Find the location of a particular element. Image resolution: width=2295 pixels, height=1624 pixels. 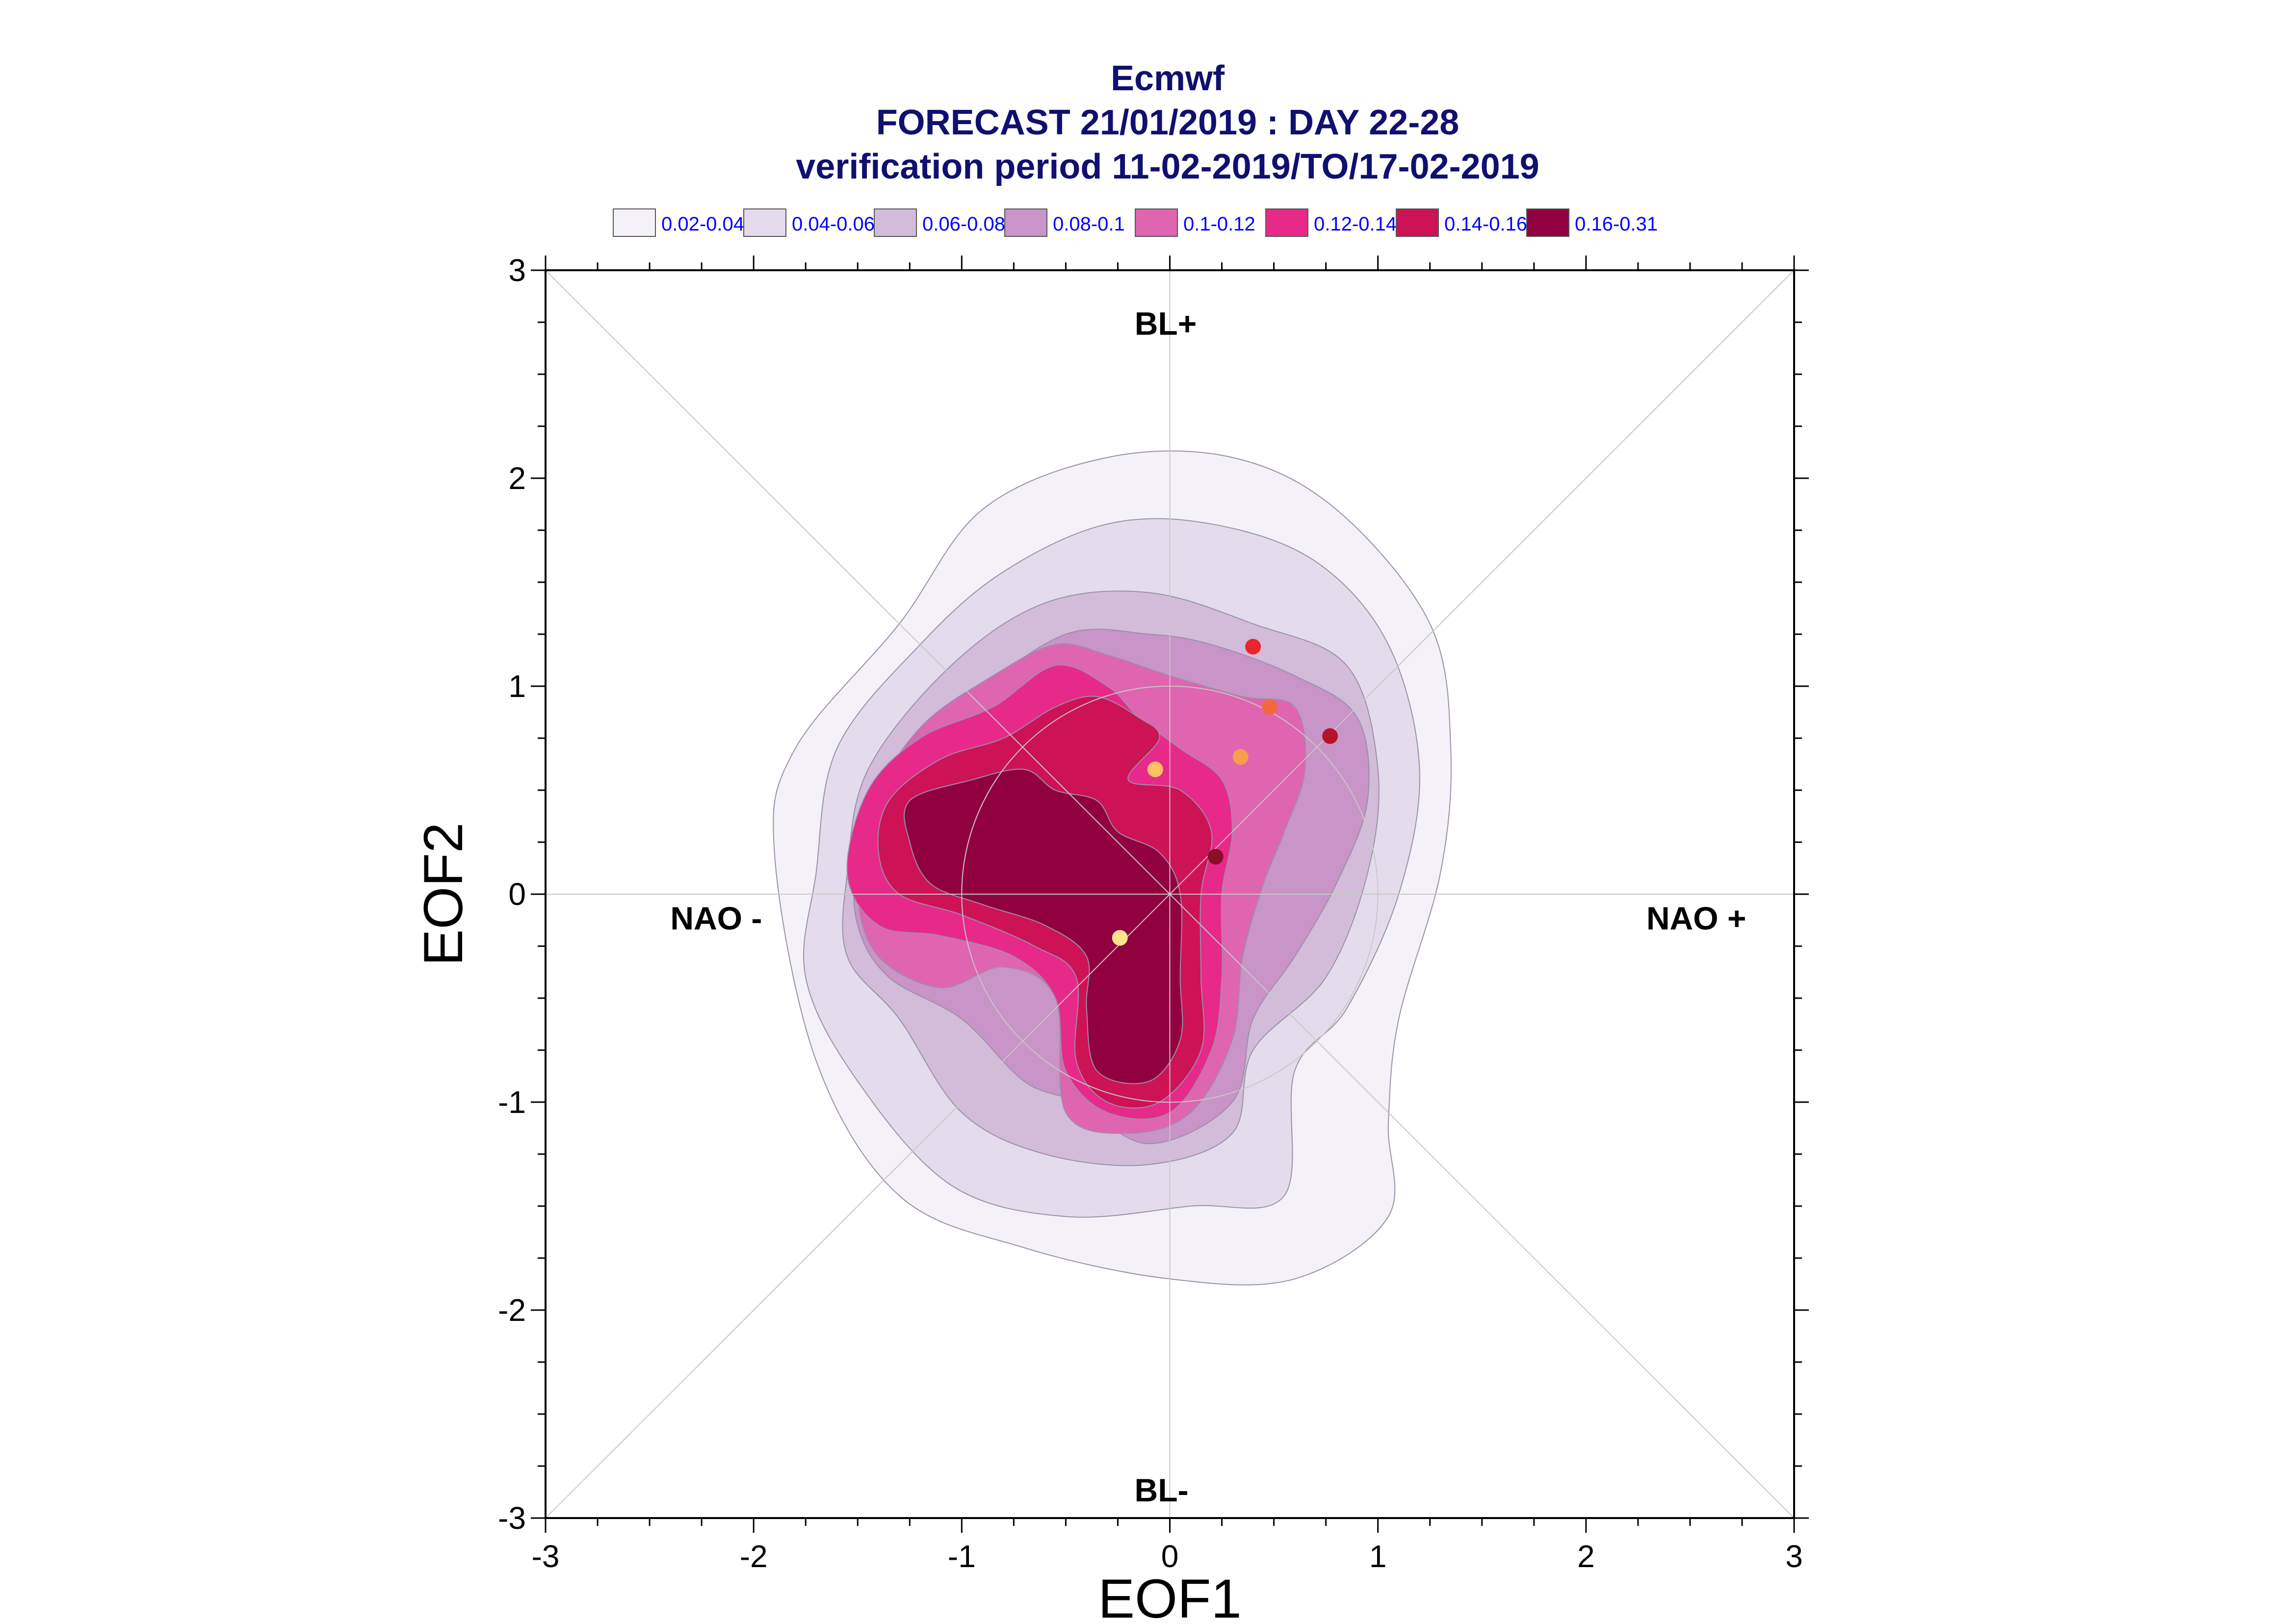

y-tick-label: 0 is located at coordinates (517, 894).